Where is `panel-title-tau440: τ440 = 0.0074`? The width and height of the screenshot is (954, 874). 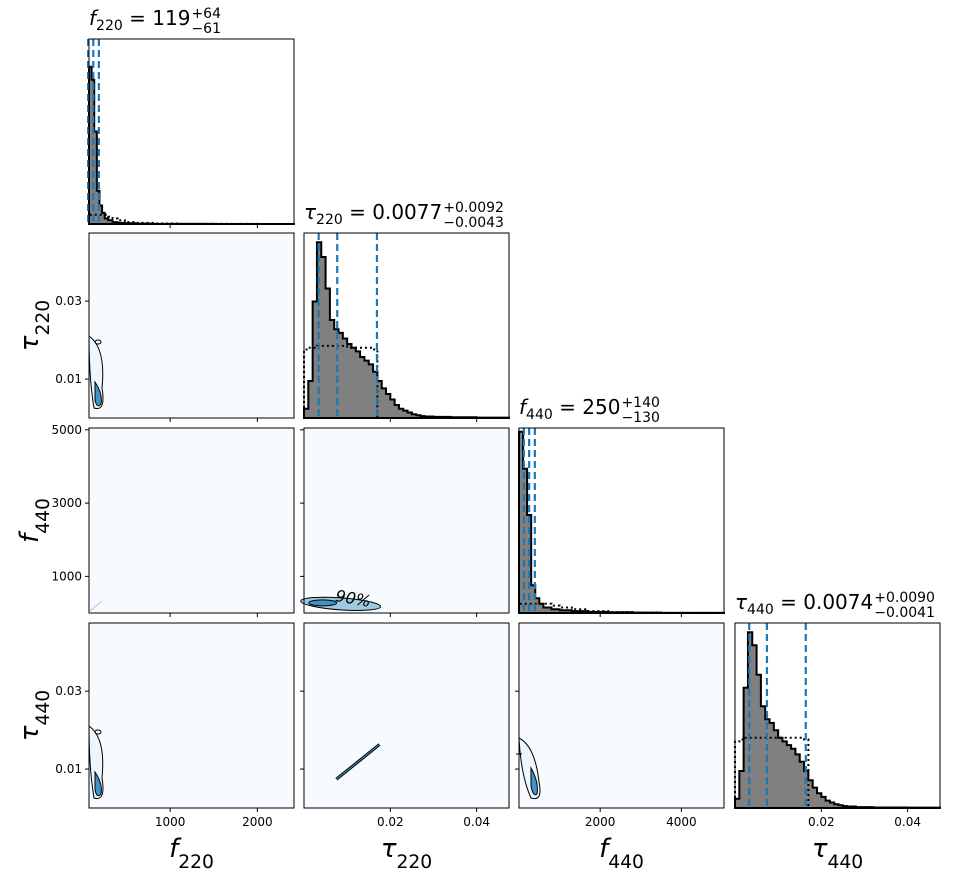 panel-title-tau440: τ440 = 0.0074 is located at coordinates (804, 604).